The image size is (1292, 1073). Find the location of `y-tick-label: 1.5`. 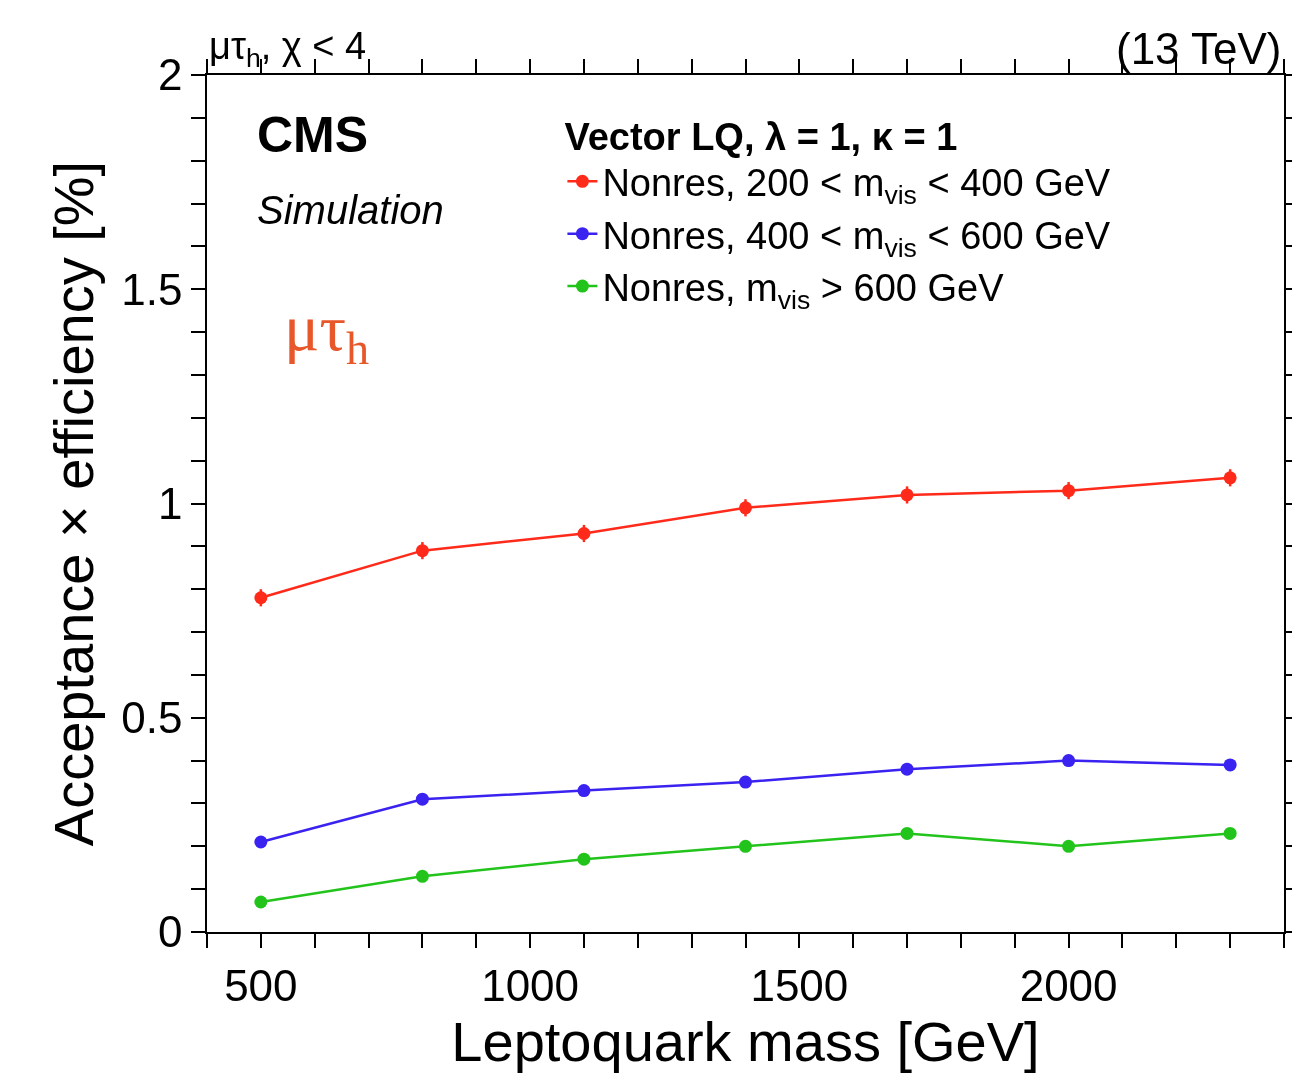

y-tick-label: 1.5 is located at coordinates (152, 289).